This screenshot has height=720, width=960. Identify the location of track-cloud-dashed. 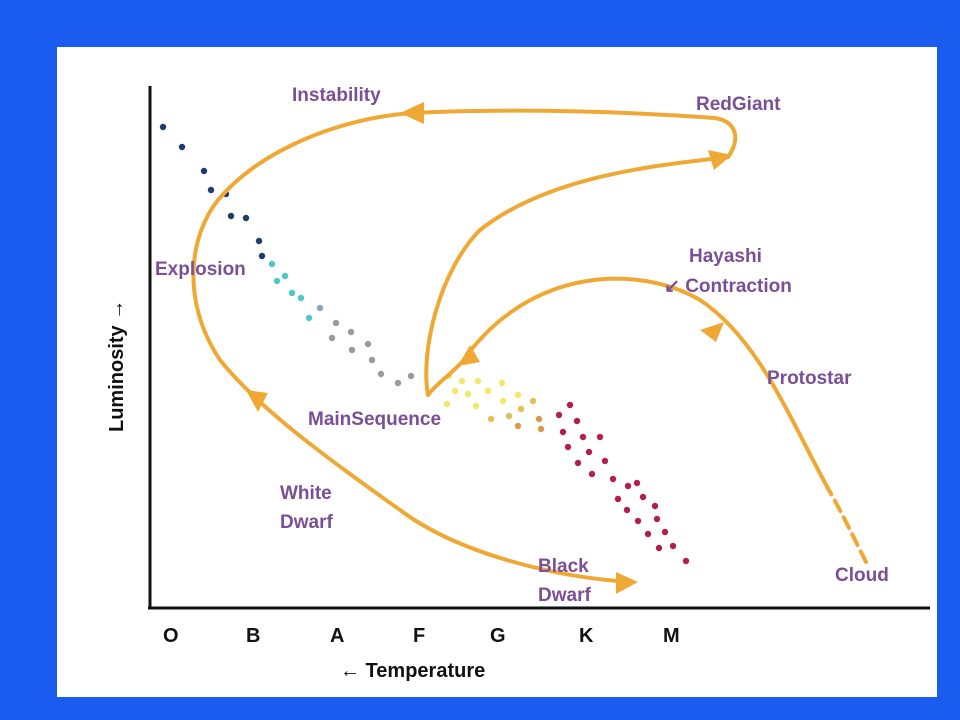
(848, 527).